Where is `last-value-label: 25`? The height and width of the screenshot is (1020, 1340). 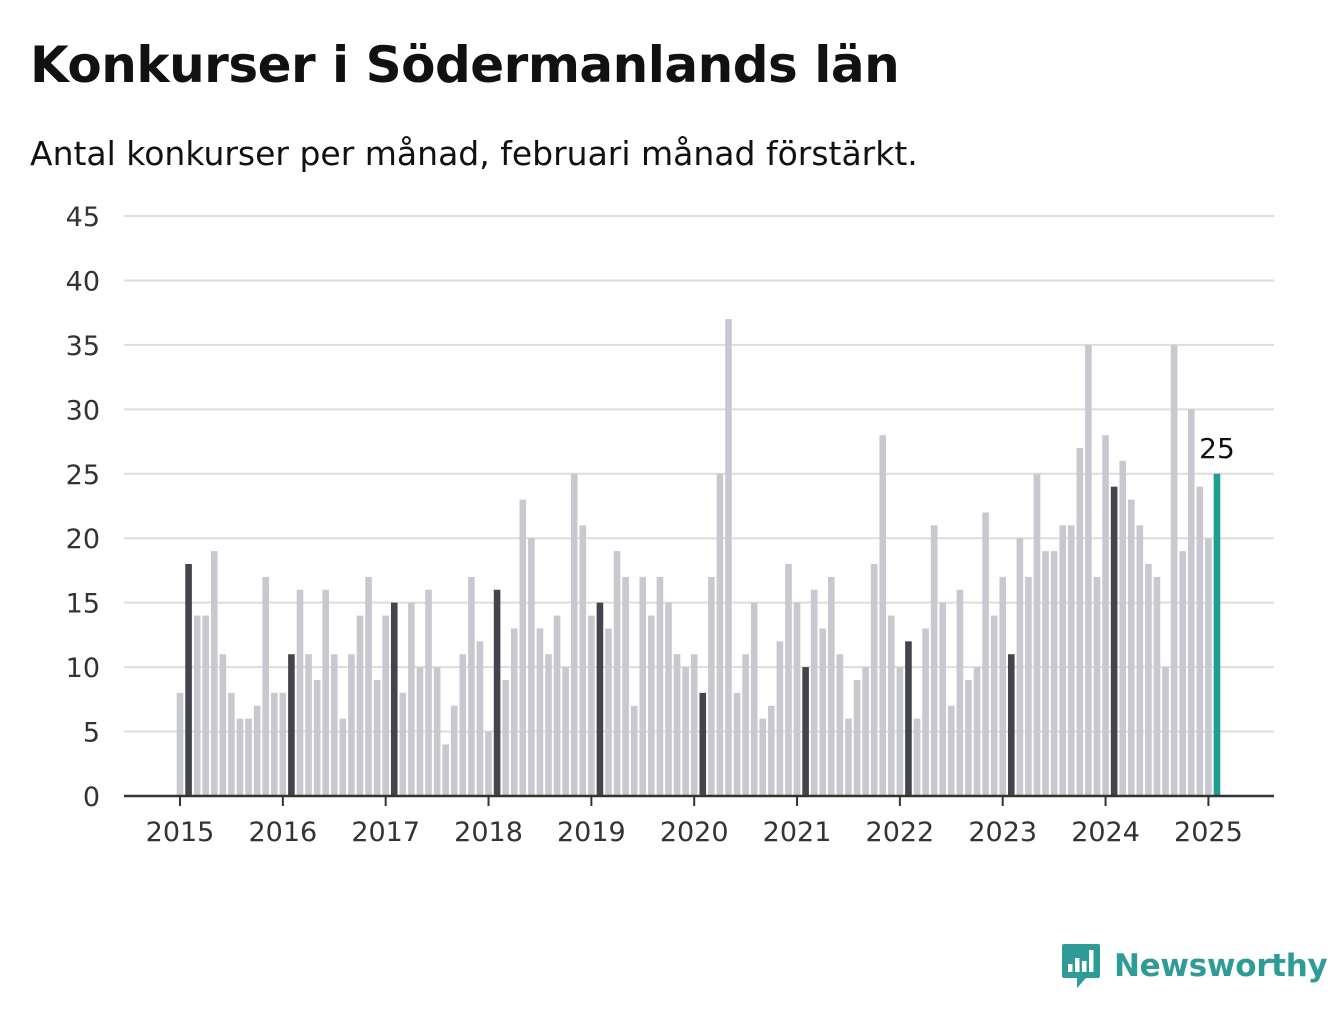 last-value-label: 25 is located at coordinates (1217, 448).